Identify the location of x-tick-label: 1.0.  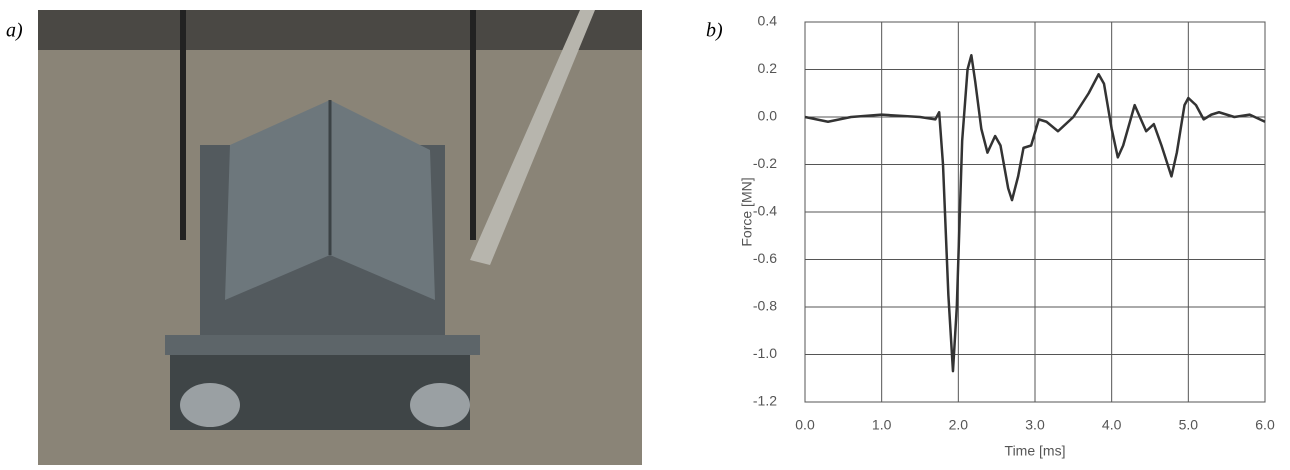
(882, 425).